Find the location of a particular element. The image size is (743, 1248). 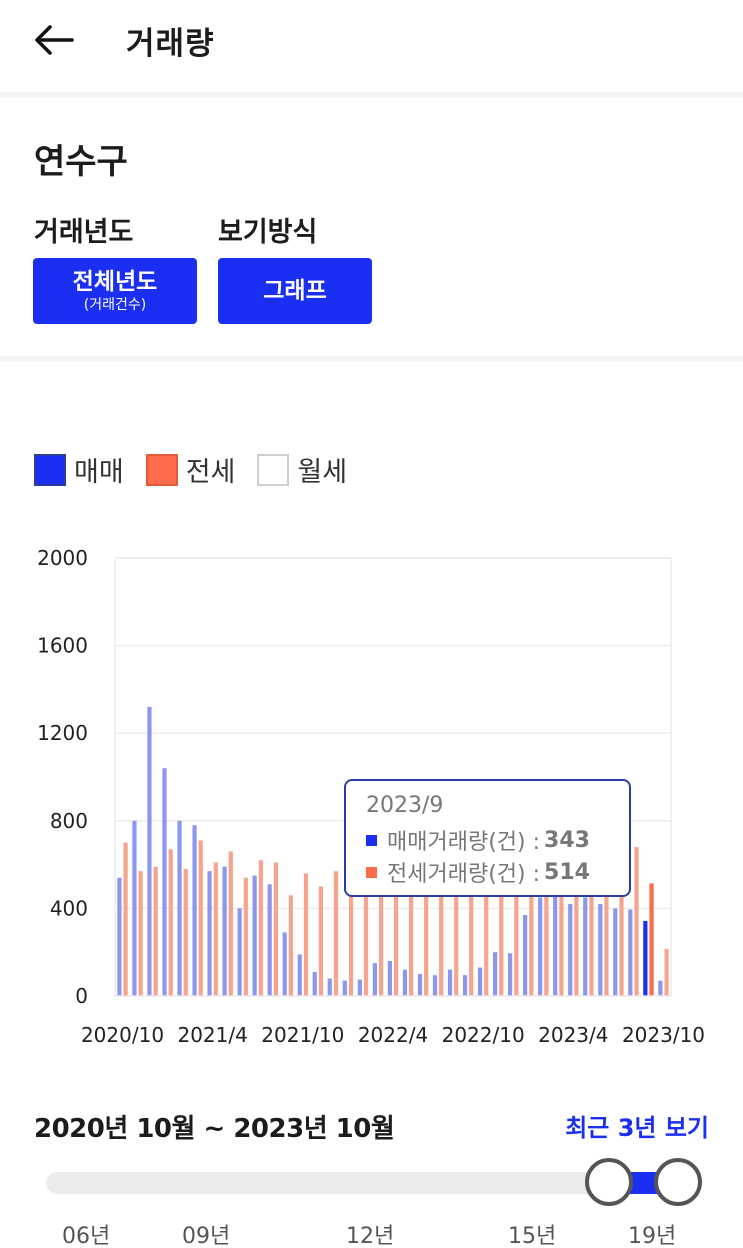

year-filter-label: 거래년도 is located at coordinates (84, 232).